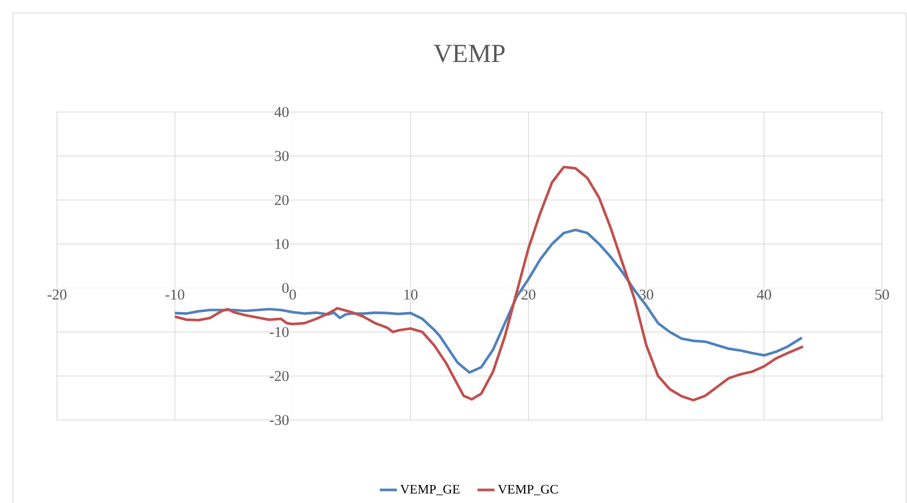 This screenshot has width=907, height=503. Describe the element at coordinates (279, 420) in the screenshot. I see `y-tick-label: -30` at that location.